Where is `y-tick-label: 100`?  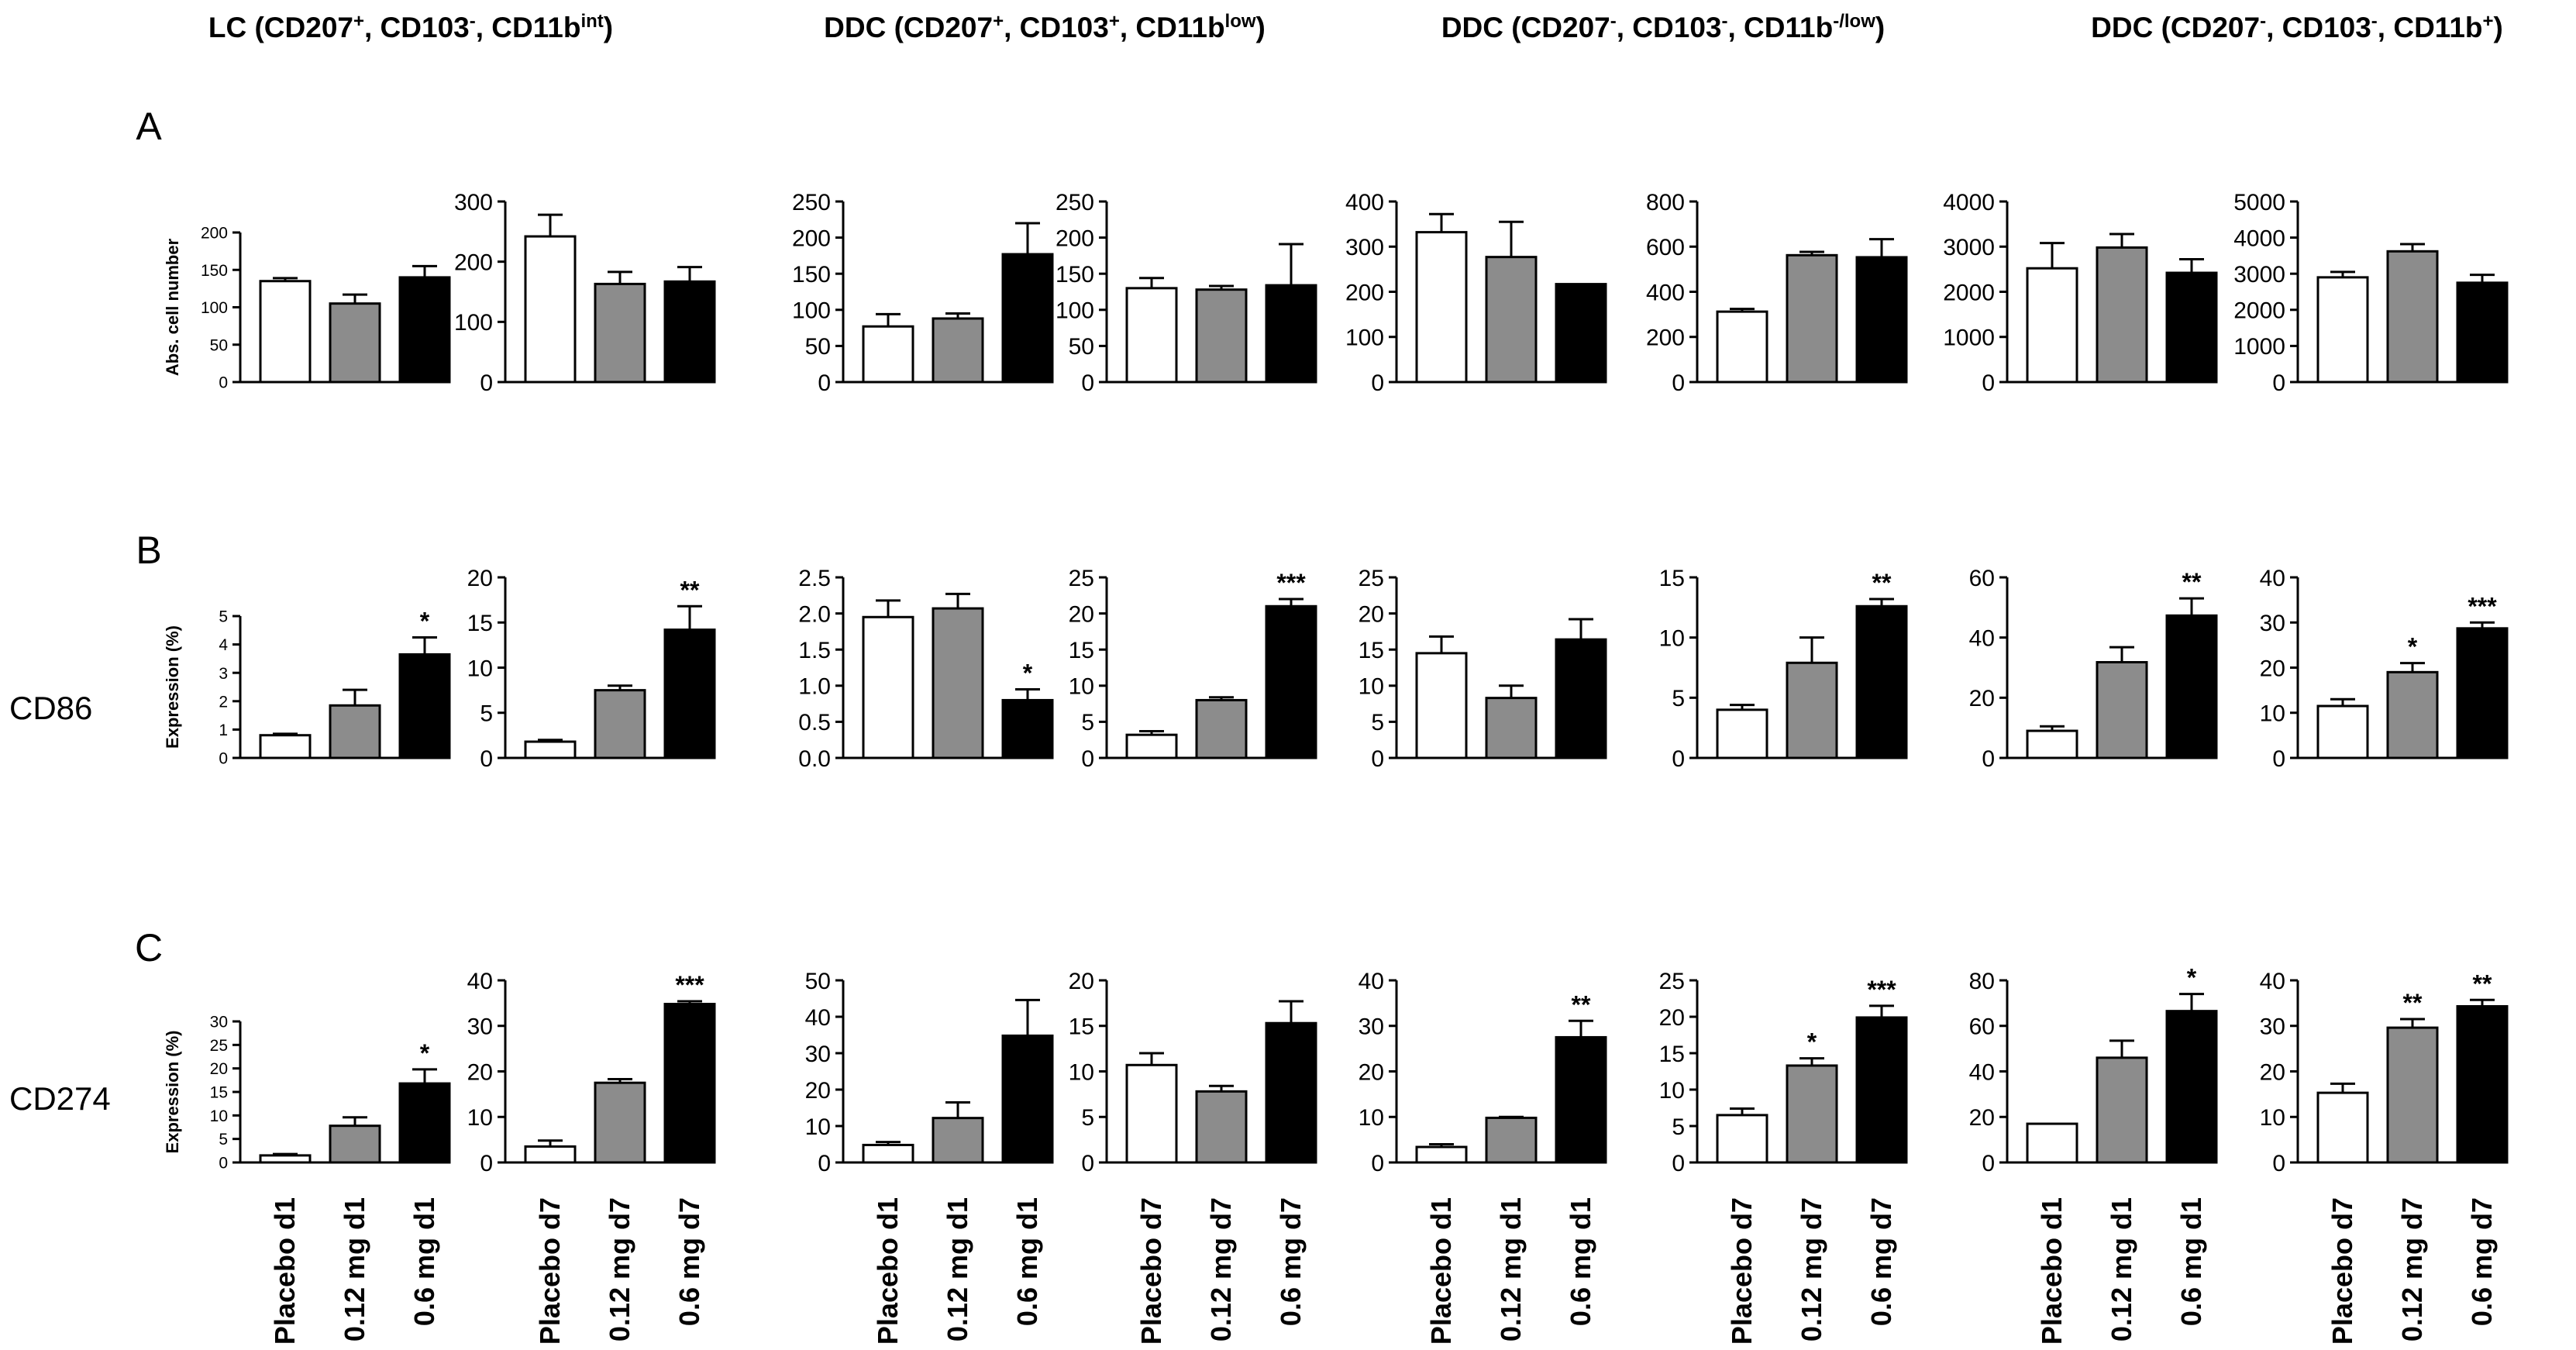
y-tick-label: 100 is located at coordinates (1364, 338).